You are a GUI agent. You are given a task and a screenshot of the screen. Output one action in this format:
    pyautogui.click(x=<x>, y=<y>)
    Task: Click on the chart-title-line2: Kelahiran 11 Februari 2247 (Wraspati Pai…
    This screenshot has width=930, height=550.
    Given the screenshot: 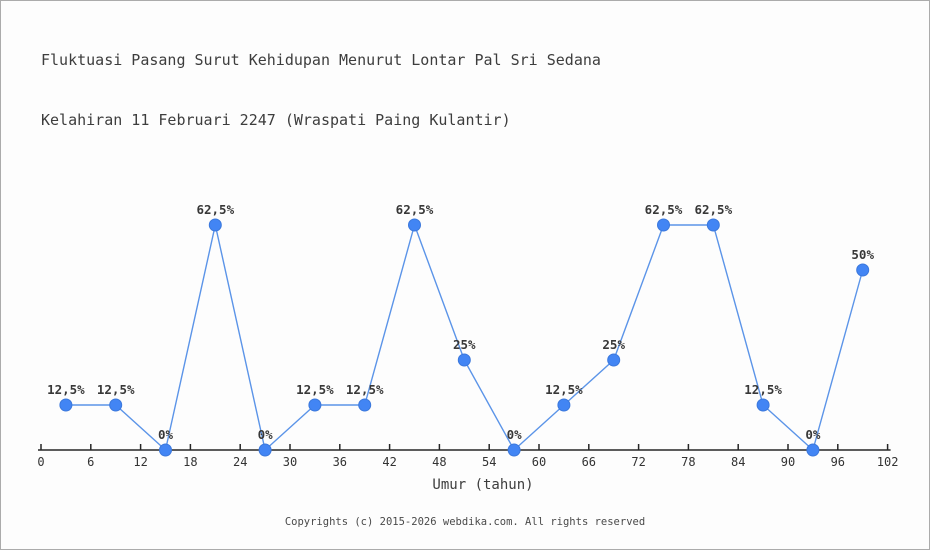 What is the action you would take?
    pyautogui.click(x=276, y=120)
    